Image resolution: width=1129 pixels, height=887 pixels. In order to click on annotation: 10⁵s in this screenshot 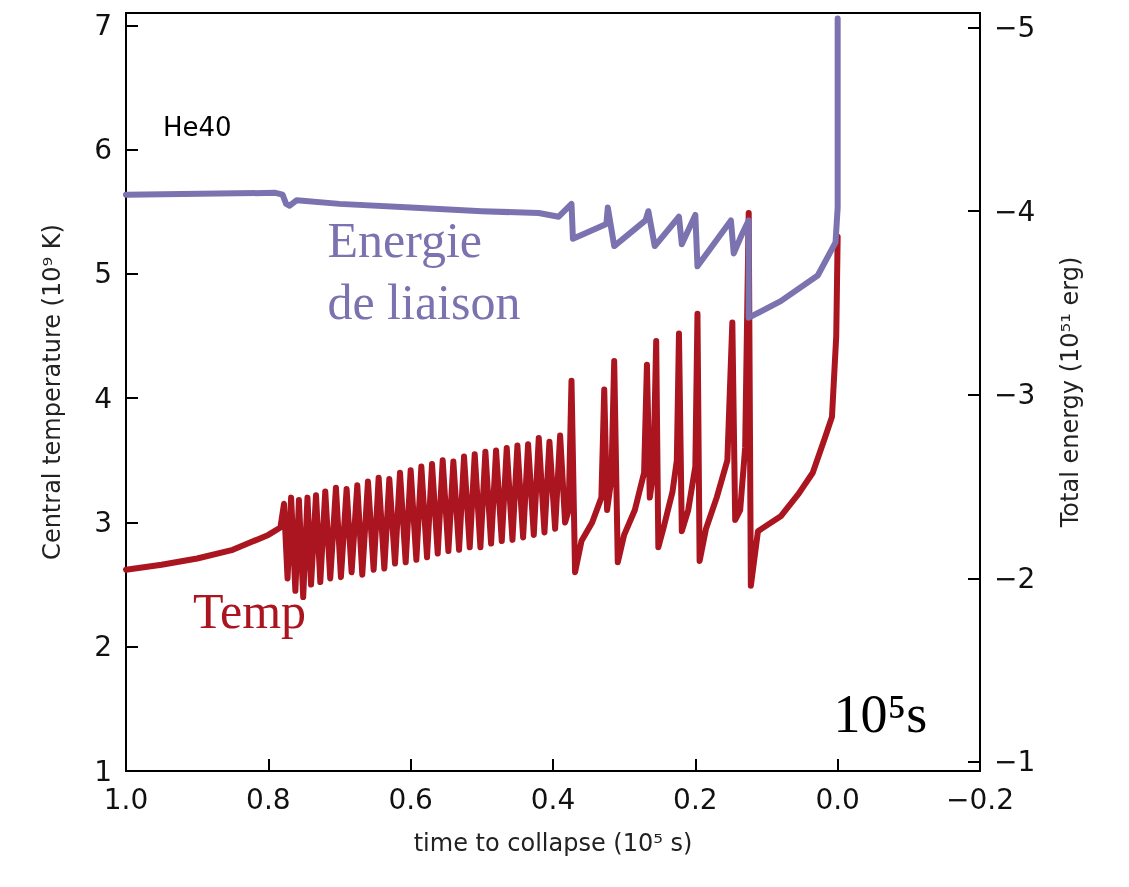, I will do `click(880, 713)`.